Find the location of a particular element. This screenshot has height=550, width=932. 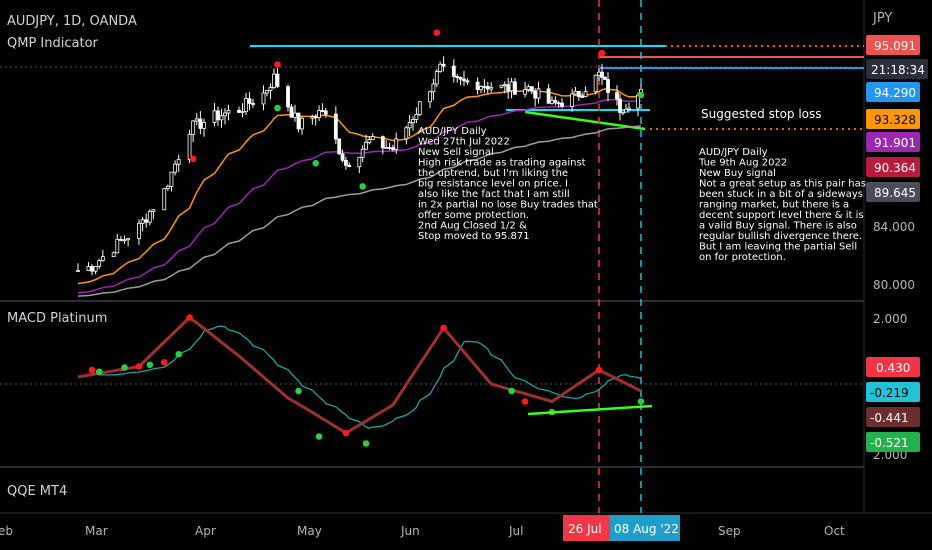

symbol-title: AUDJPY, 1D, OANDA is located at coordinates (72, 21).